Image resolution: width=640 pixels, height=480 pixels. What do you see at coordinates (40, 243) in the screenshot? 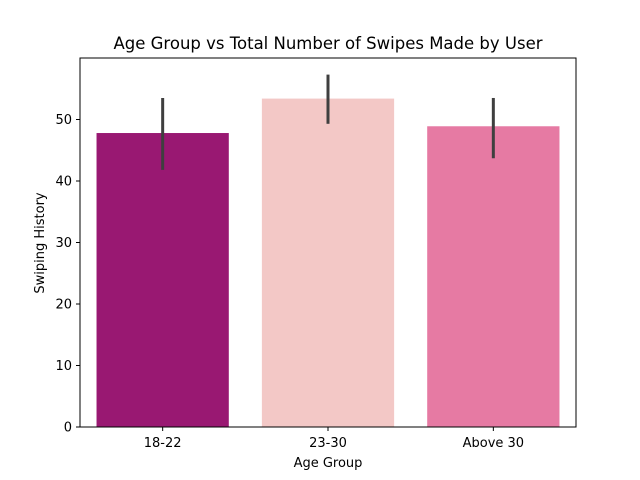
I see `y-axis-label: Swiping History` at bounding box center [40, 243].